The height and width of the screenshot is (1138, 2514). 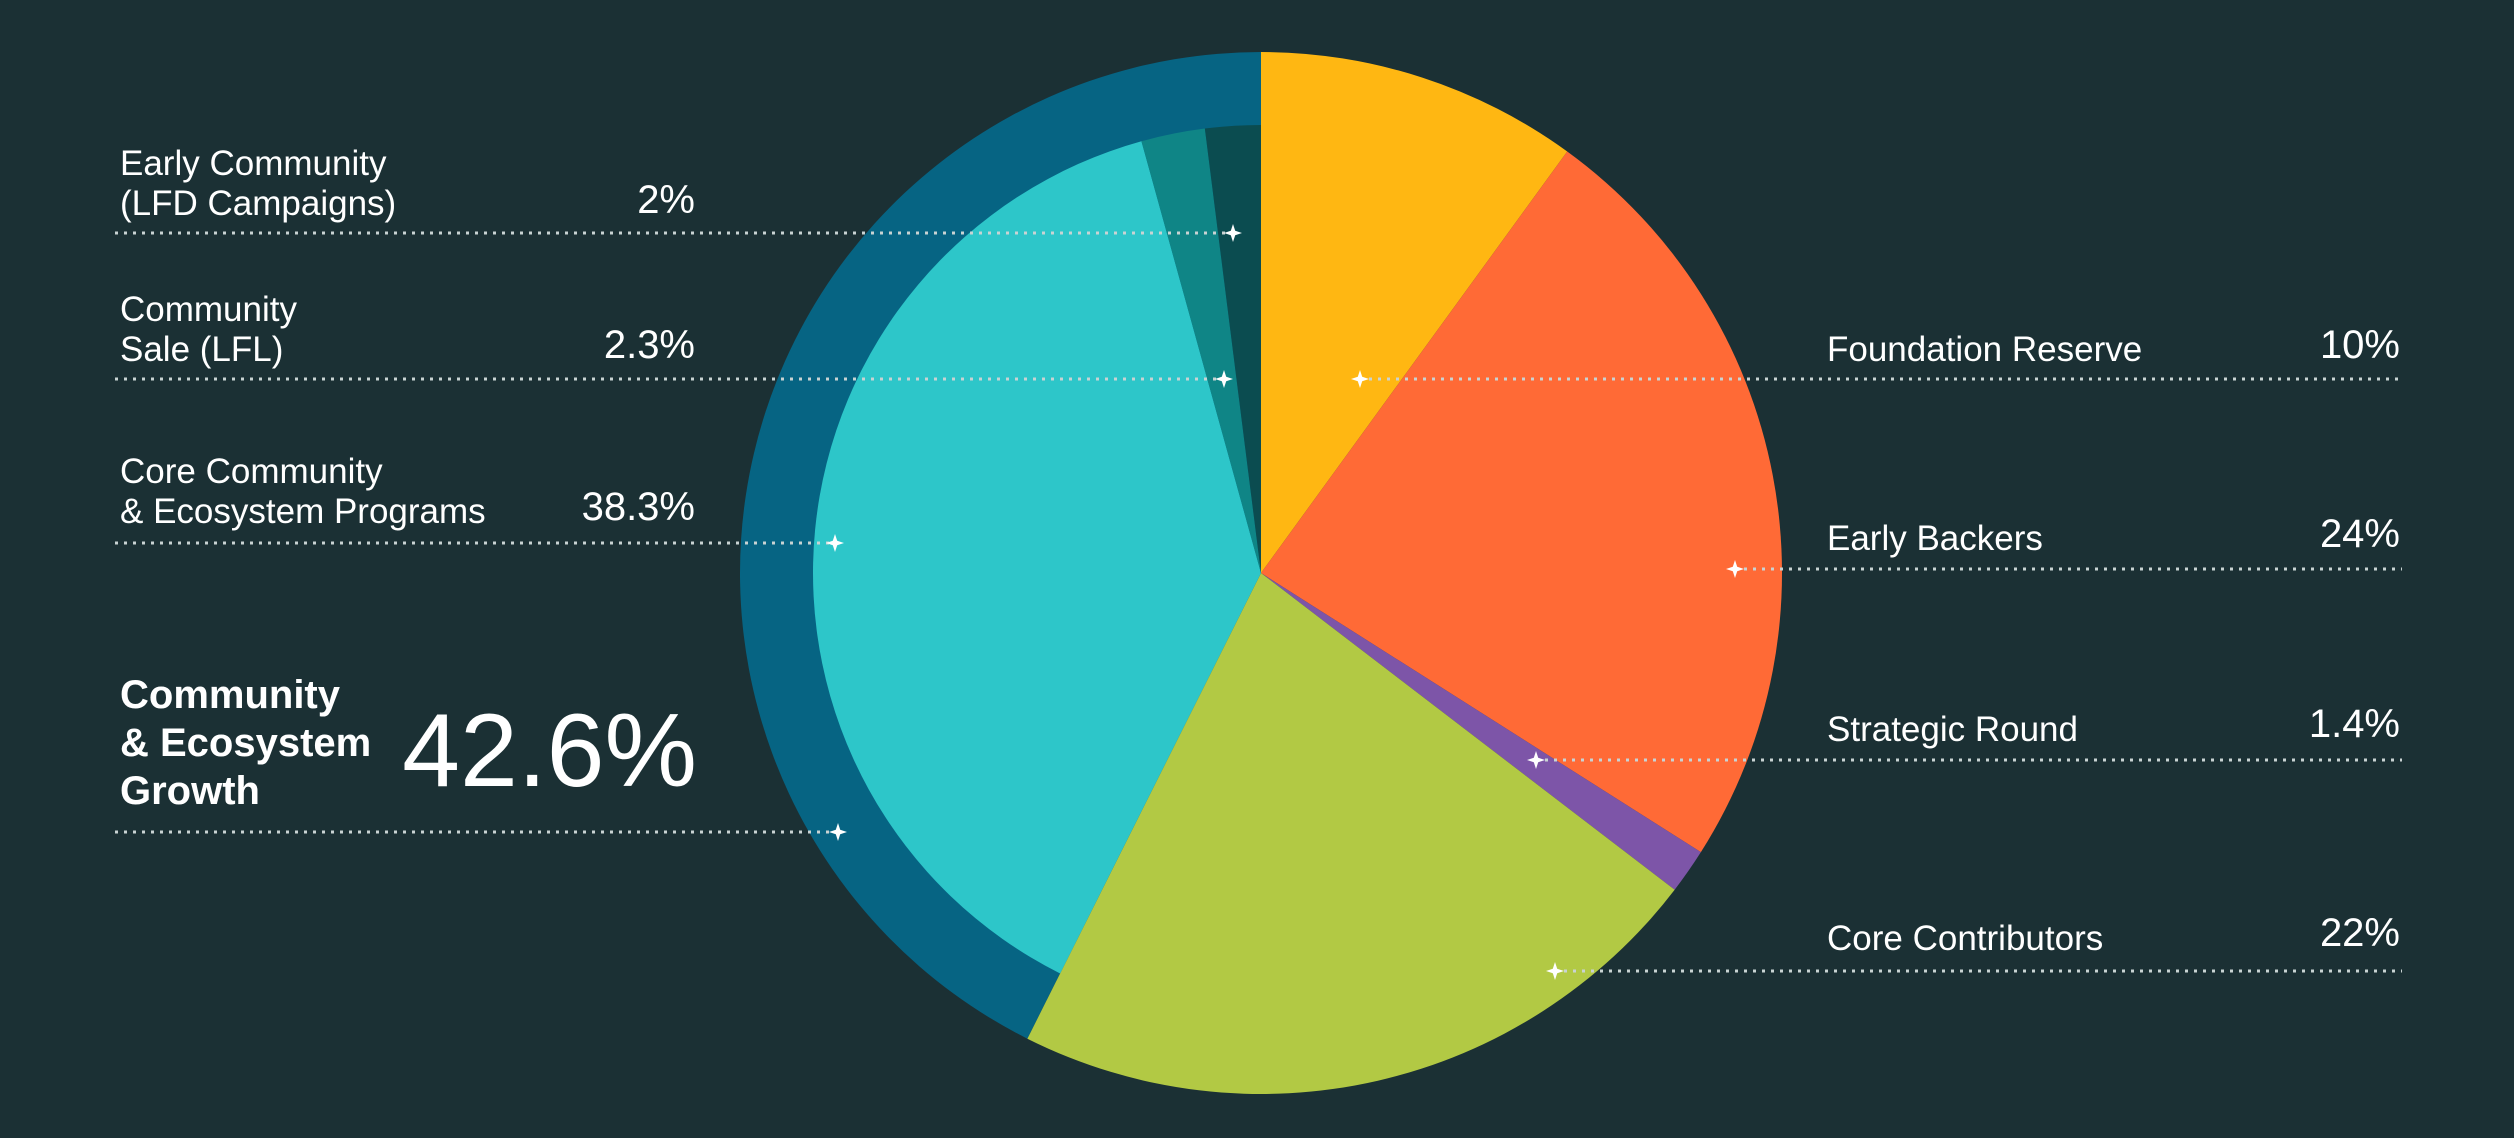 What do you see at coordinates (638, 507) in the screenshot?
I see `pct-core-community: 38.3%` at bounding box center [638, 507].